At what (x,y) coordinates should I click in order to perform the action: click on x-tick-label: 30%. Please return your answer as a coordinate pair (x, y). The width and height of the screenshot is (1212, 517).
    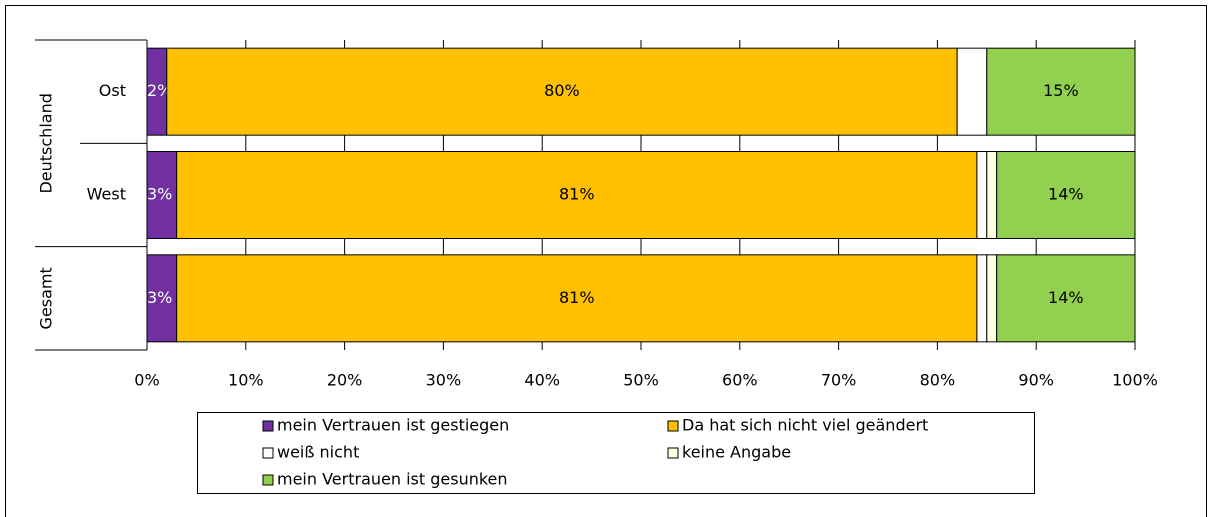
    Looking at the image, I should click on (444, 380).